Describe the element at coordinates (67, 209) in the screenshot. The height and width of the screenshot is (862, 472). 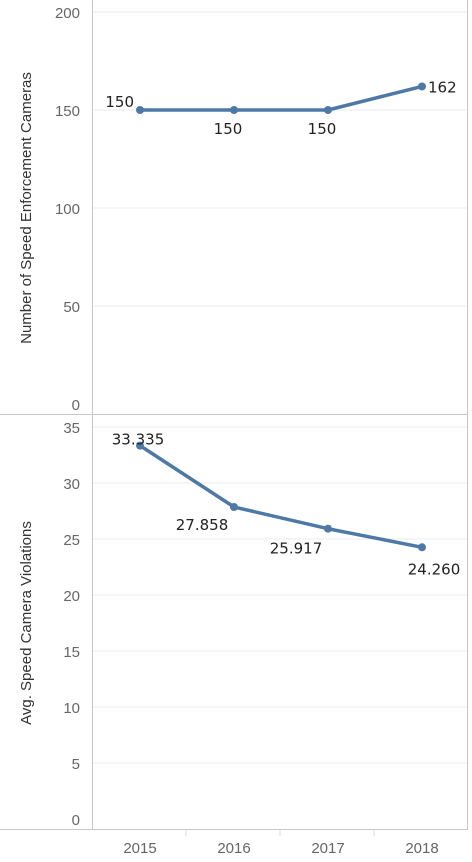
I see `cameras-y-tick-label: 100` at that location.